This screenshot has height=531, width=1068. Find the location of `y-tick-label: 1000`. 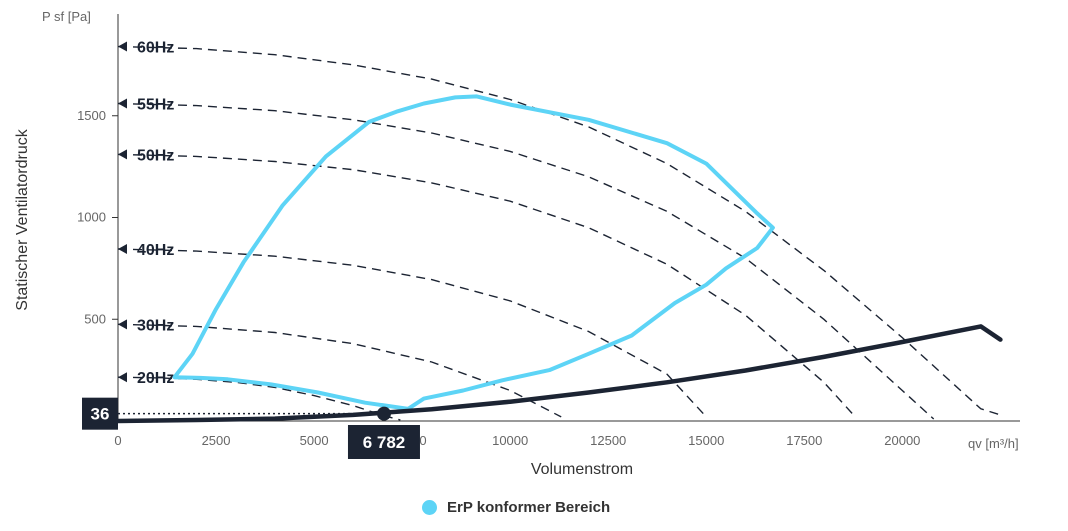

y-tick-label: 1000 is located at coordinates (91, 217).